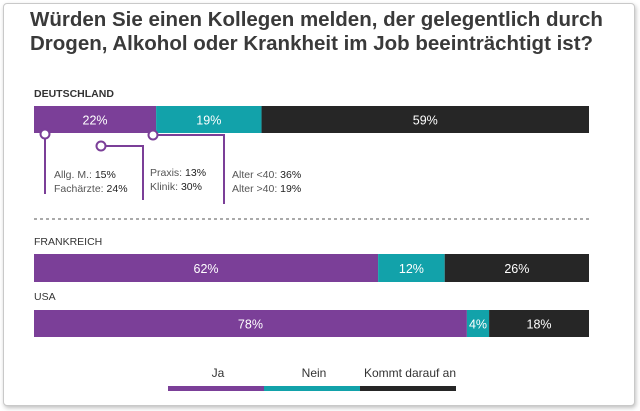 This screenshot has width=640, height=411. Describe the element at coordinates (105, 175) in the screenshot. I see `callout-value: 15%` at that location.